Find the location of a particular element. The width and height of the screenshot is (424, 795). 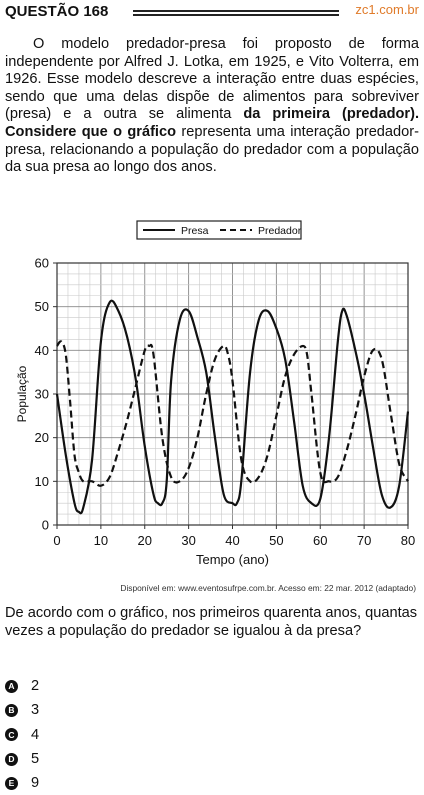

x-tick-label: 30 is located at coordinates (188, 540).